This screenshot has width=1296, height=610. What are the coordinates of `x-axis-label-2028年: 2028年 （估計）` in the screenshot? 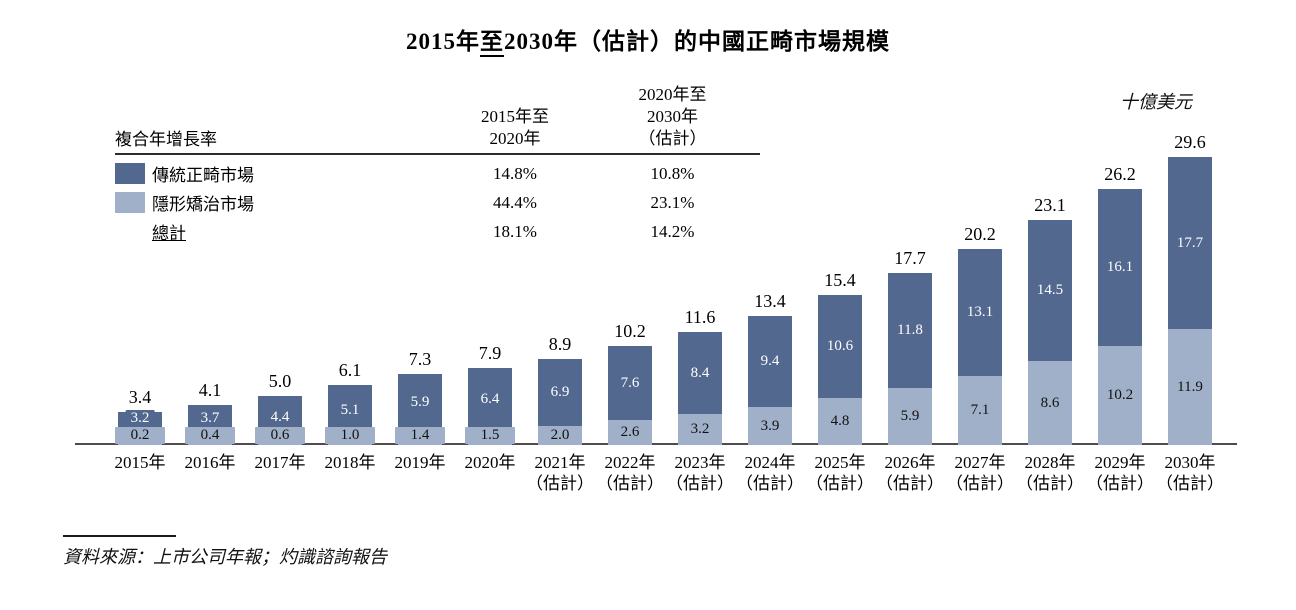 It's located at (1050, 473).